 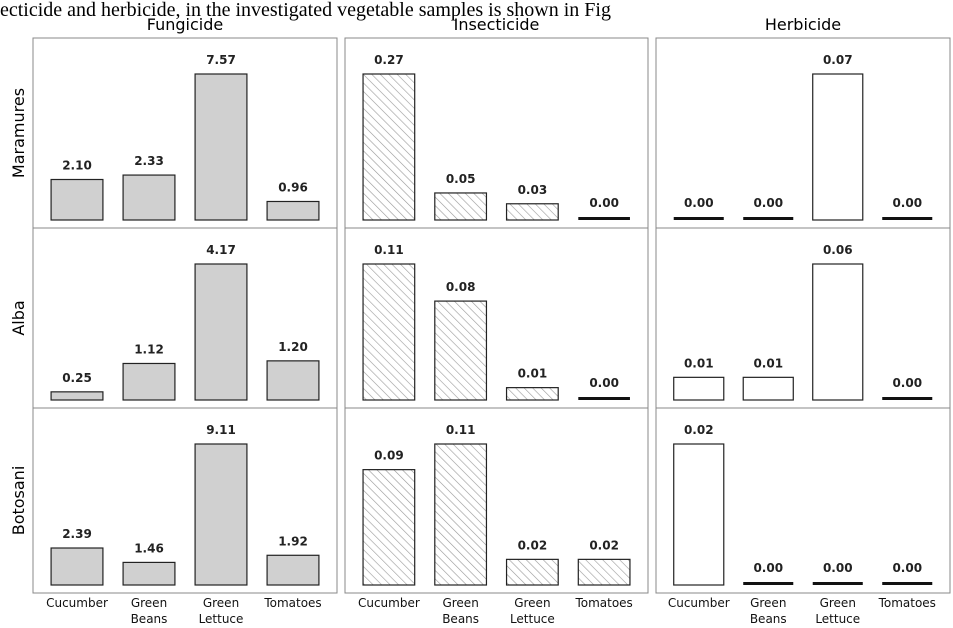 What do you see at coordinates (221, 60) in the screenshot?
I see `value-label: 7.57` at bounding box center [221, 60].